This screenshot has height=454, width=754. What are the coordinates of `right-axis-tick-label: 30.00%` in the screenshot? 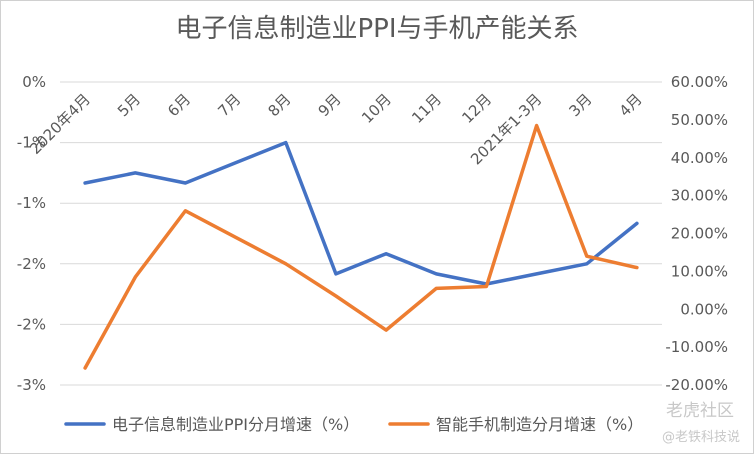 It's located at (699, 196).